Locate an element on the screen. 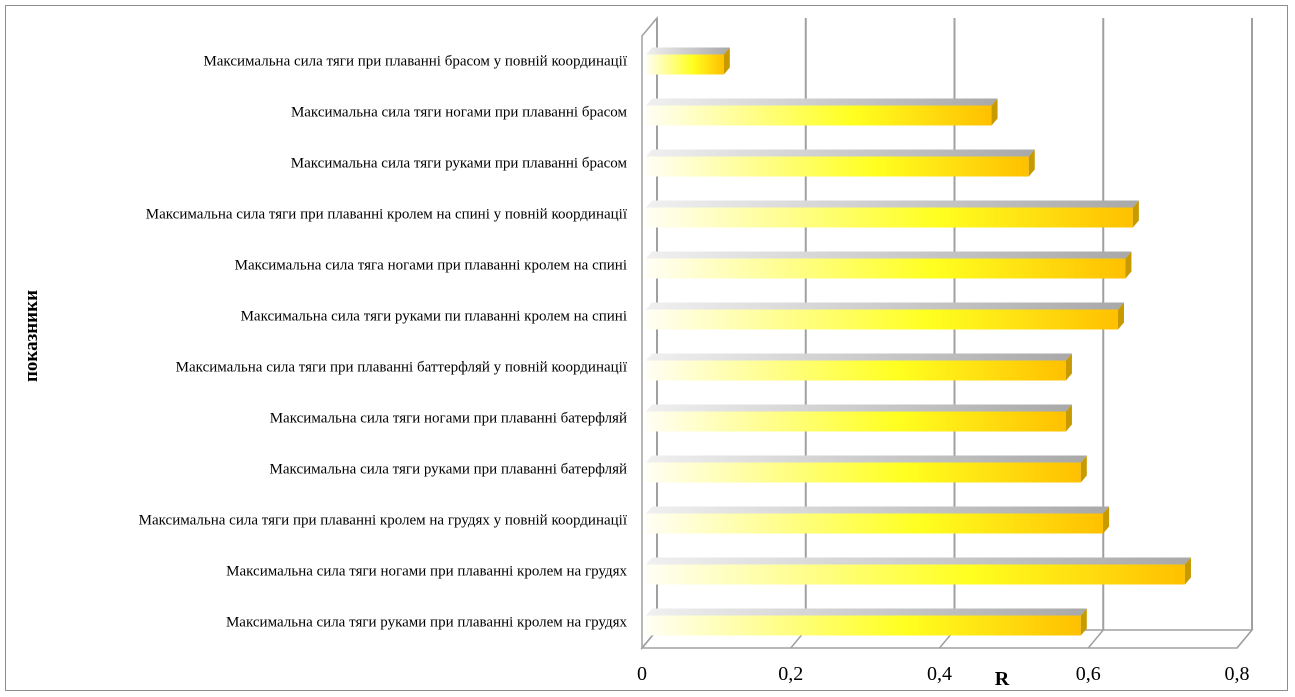 The width and height of the screenshot is (1295, 697). x-tick-label: 0,6 is located at coordinates (1088, 674).